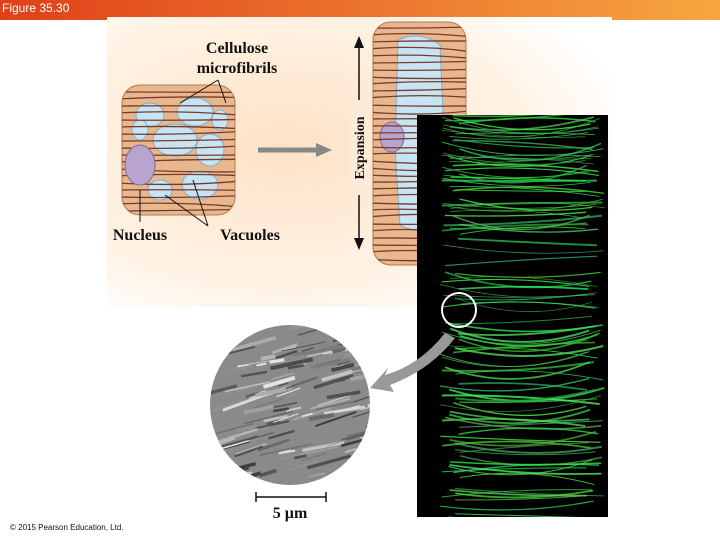  Describe the element at coordinates (140, 130) in the screenshot. I see `vacuole` at that location.